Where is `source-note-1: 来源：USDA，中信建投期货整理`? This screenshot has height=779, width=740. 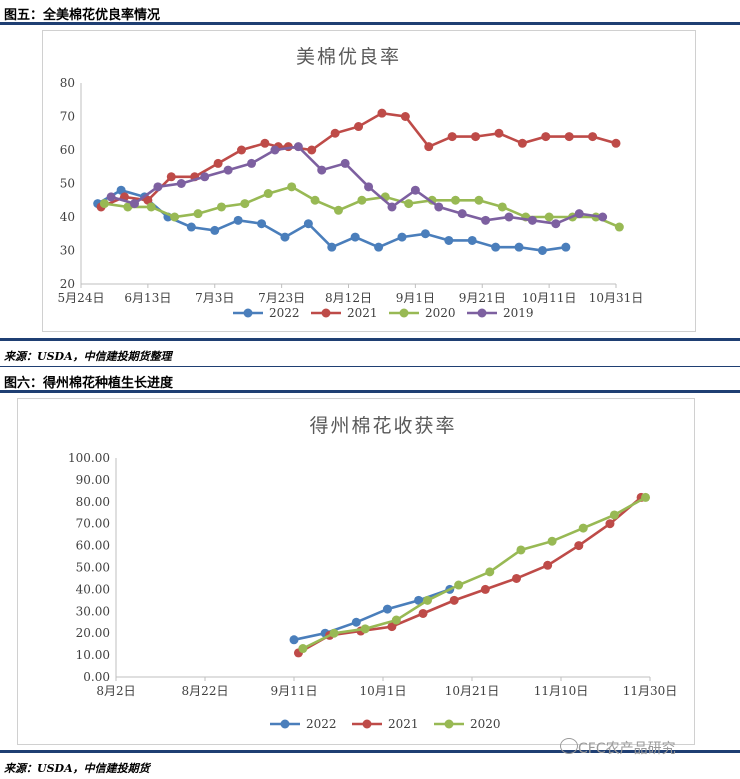 source-note-1: 来源：USDA，中信建投期货整理 is located at coordinates (88, 356).